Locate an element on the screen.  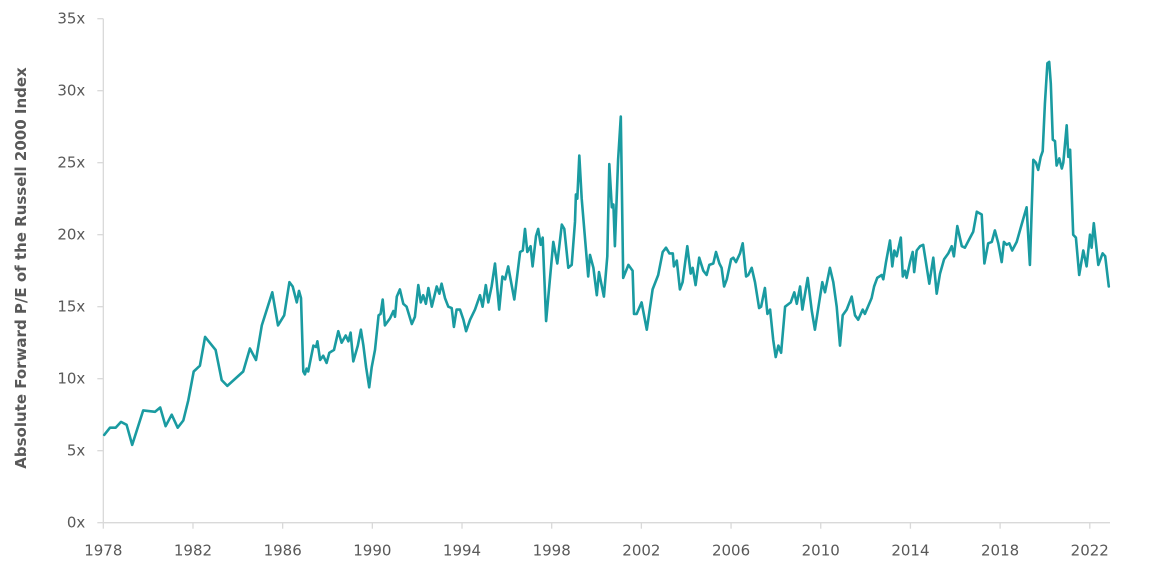
y-tick-label: 20x is located at coordinates (71, 235).